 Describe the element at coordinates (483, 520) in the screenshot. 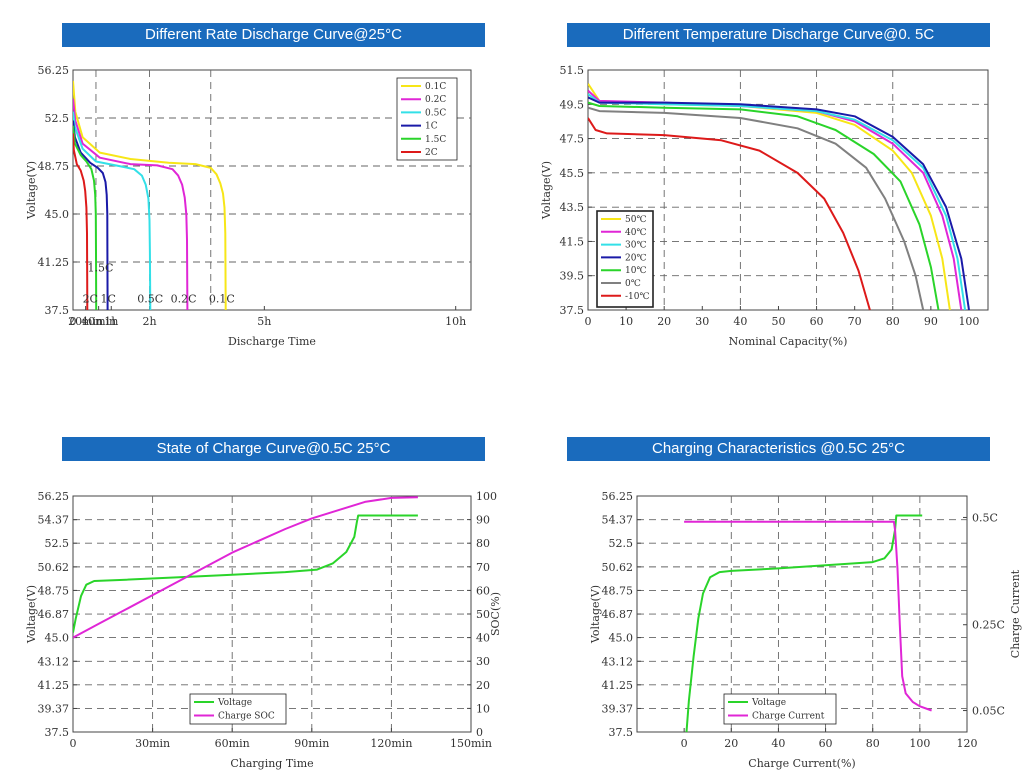

I see `y-right-tick-label: 90` at that location.